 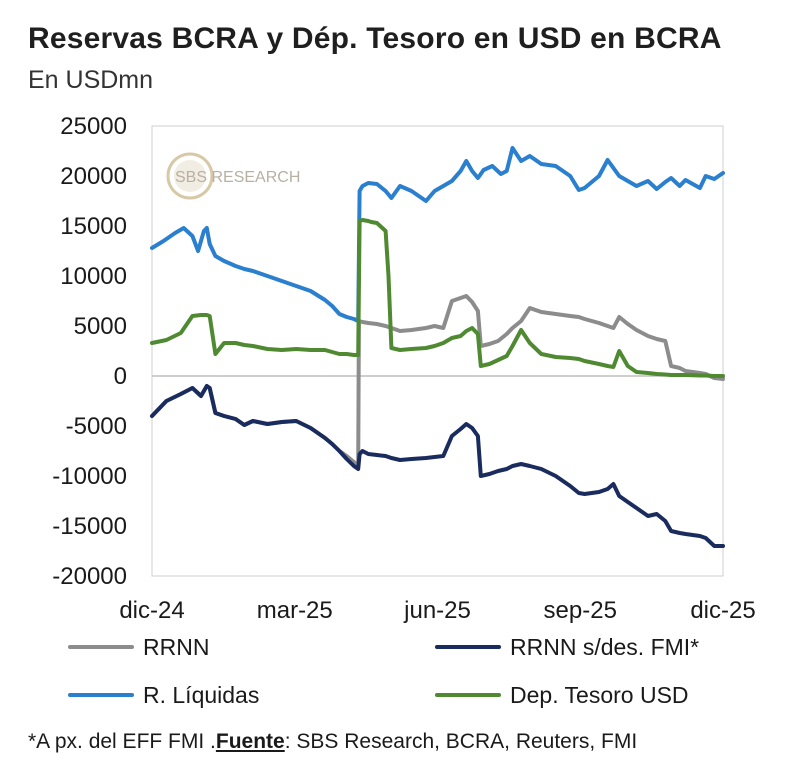 I want to click on watermark-text: SBS RESEARCH, so click(x=237, y=177).